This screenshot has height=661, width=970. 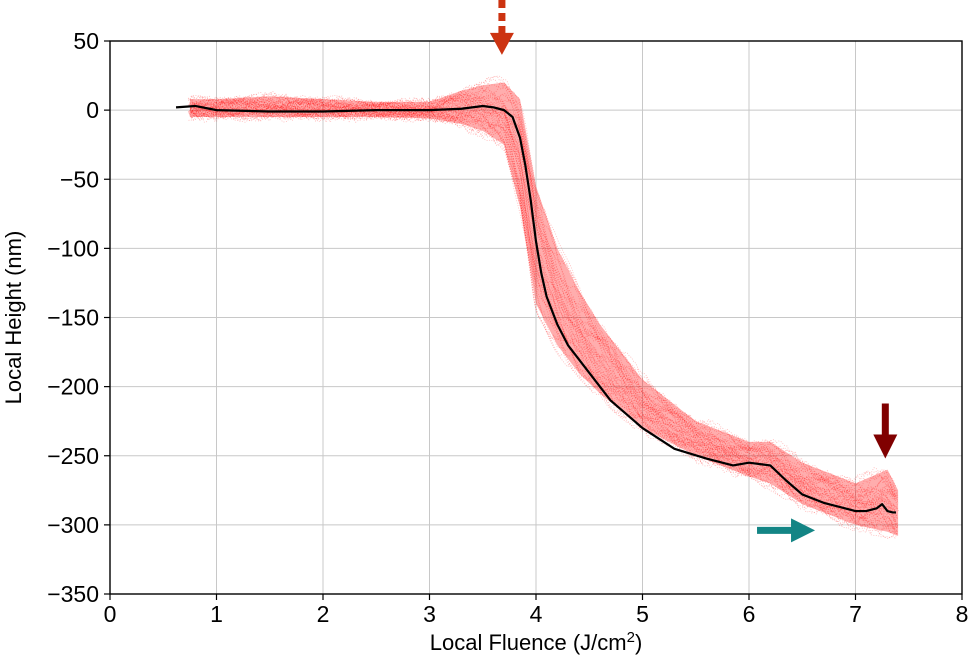 I want to click on x-axis-label-close: ), so click(x=638, y=642).